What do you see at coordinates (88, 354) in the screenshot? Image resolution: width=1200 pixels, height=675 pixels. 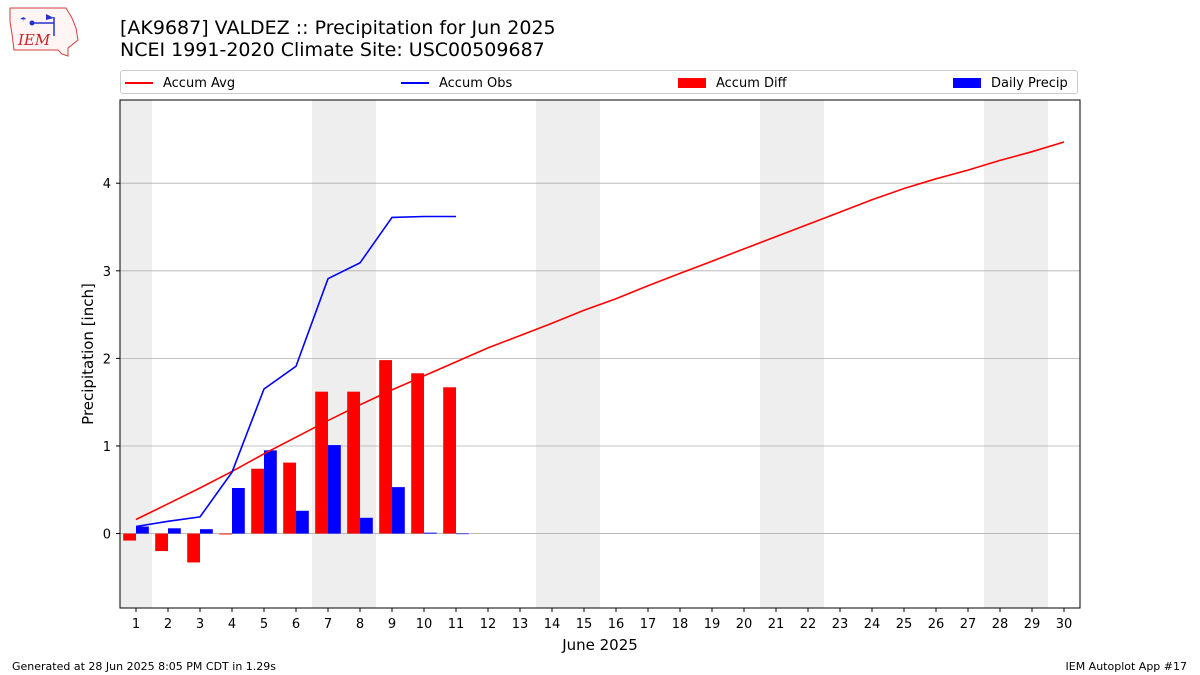 I see `y-axis-label: Precipitation [inch]` at bounding box center [88, 354].